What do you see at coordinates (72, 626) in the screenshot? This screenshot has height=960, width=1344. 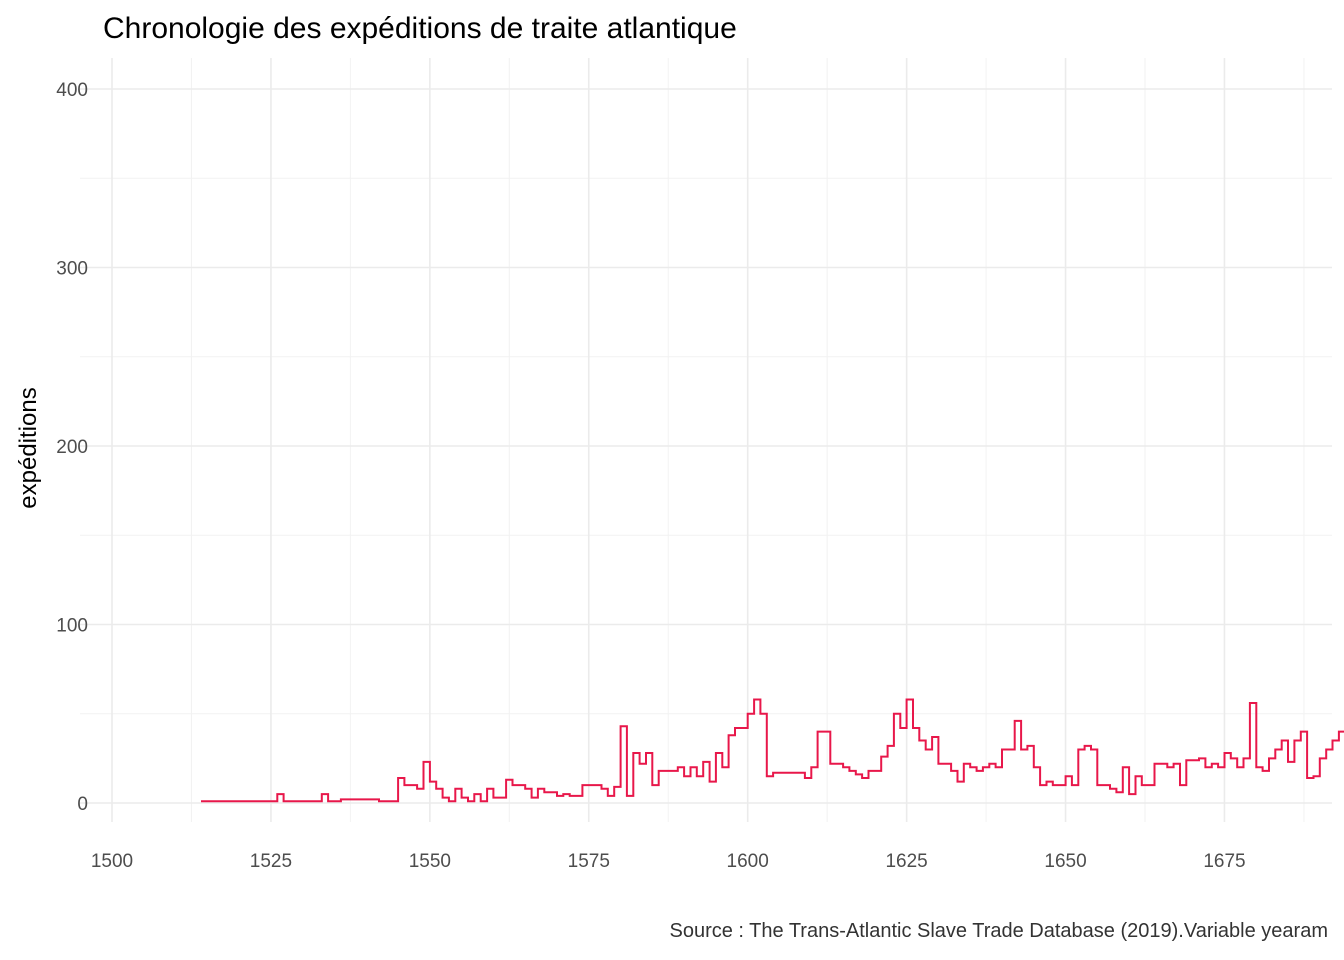 I see `y-tick-label: 100` at bounding box center [72, 626].